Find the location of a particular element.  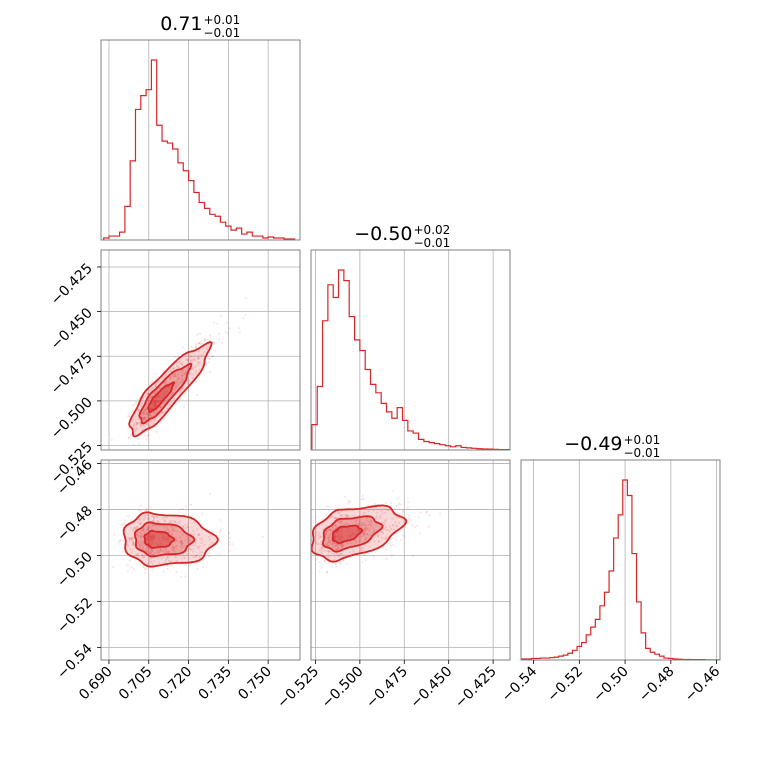

x-tick-label-2-2: −0.500 is located at coordinates (343, 688).